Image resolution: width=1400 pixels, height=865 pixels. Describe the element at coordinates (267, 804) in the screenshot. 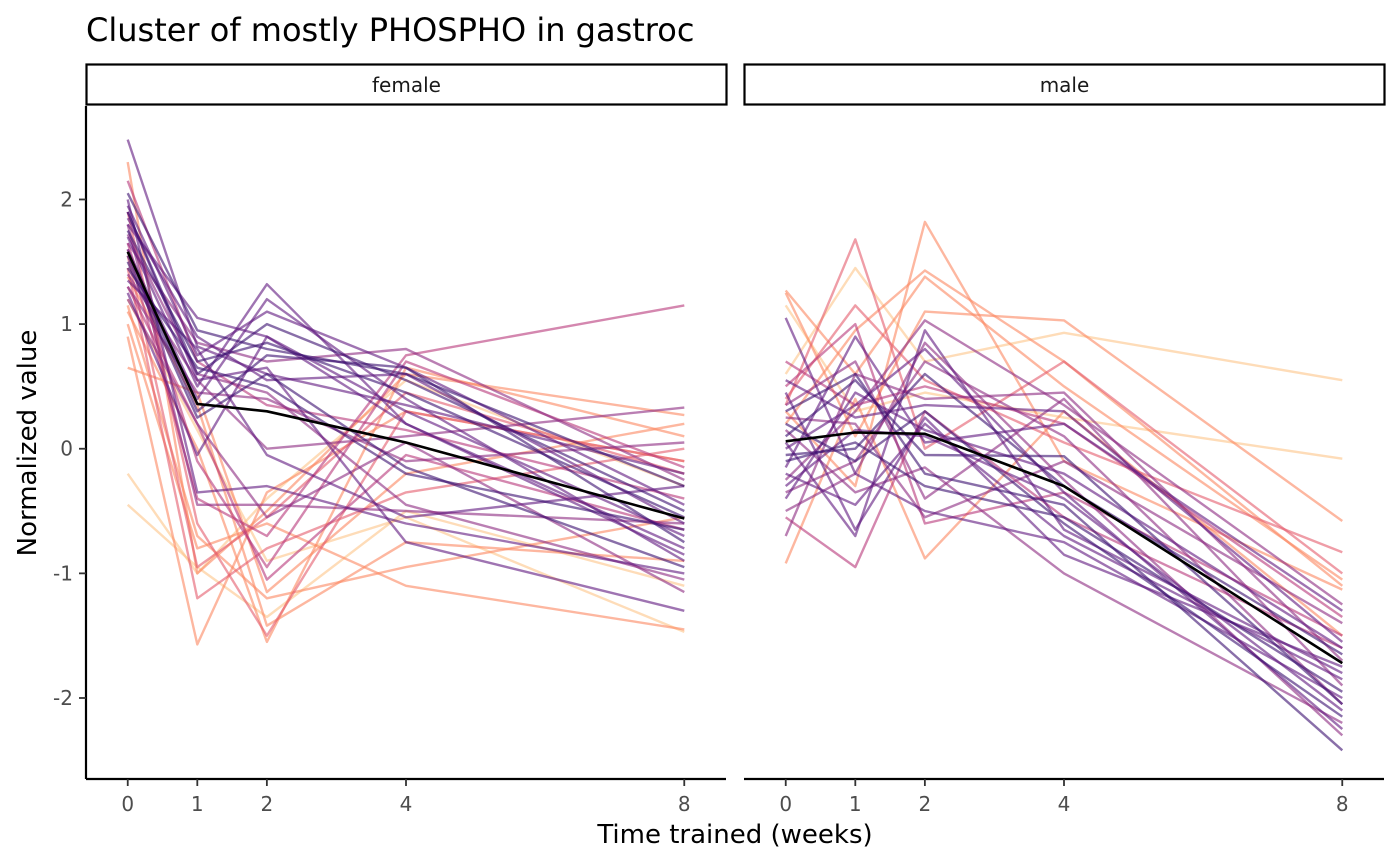

I see `x-tick-label-female-2: 2` at that location.